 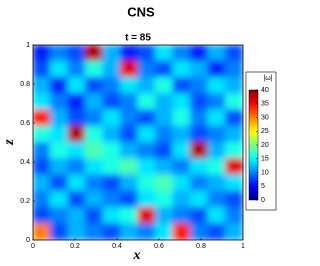 What do you see at coordinates (265, 104) in the screenshot?
I see `colorbar-tick-label: 35` at bounding box center [265, 104].